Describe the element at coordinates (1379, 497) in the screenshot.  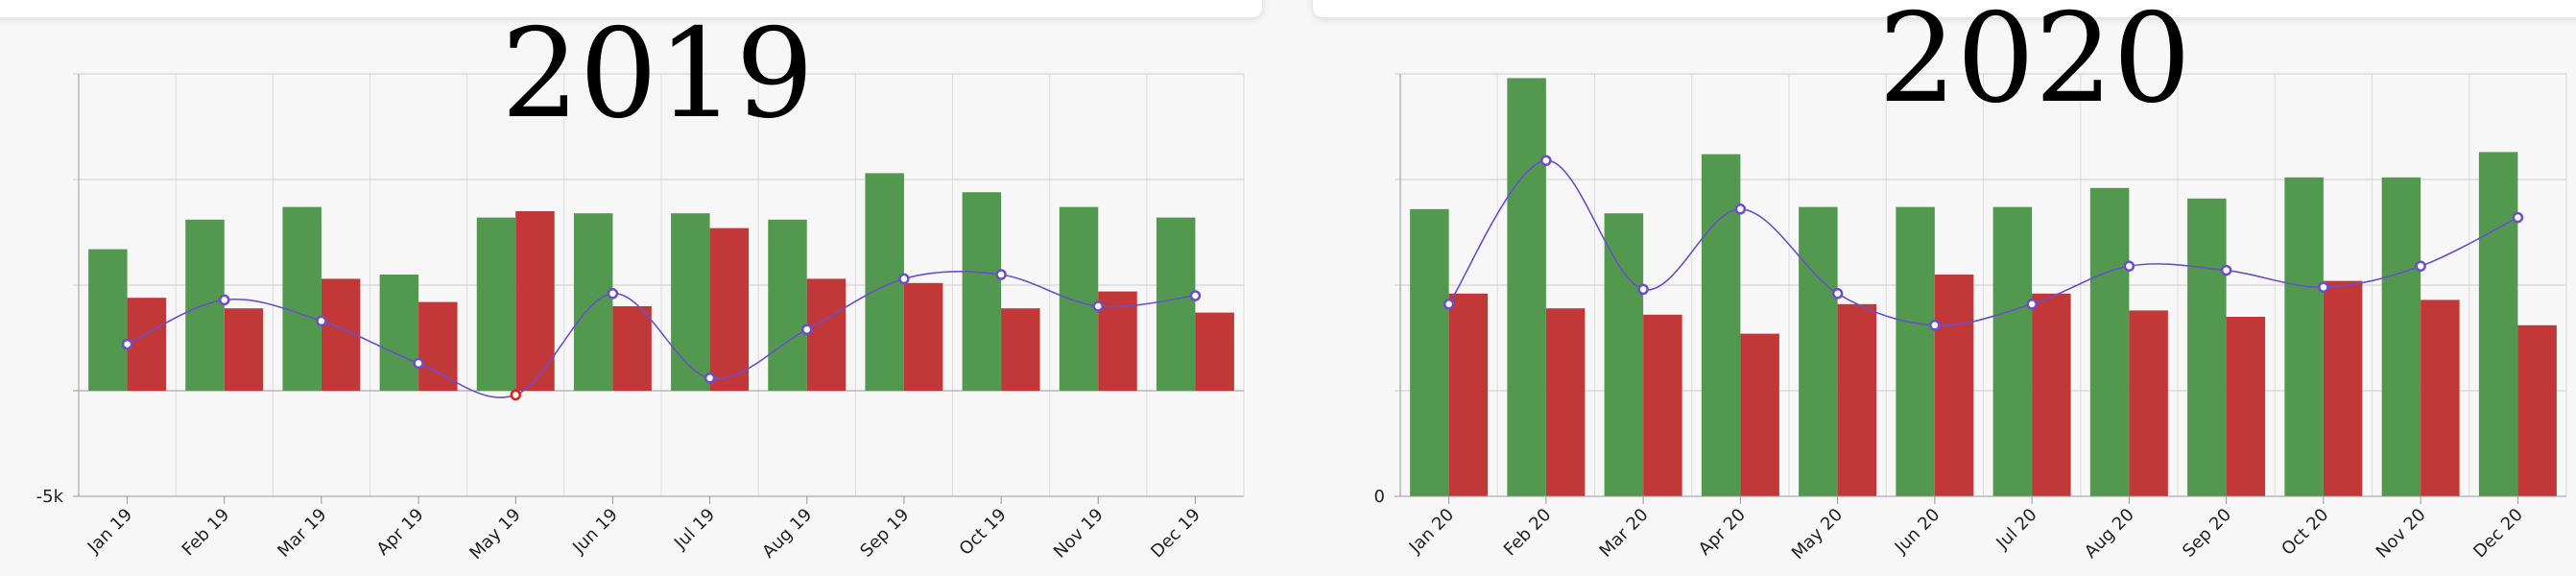
I see `y-tick-label: 0` at that location.